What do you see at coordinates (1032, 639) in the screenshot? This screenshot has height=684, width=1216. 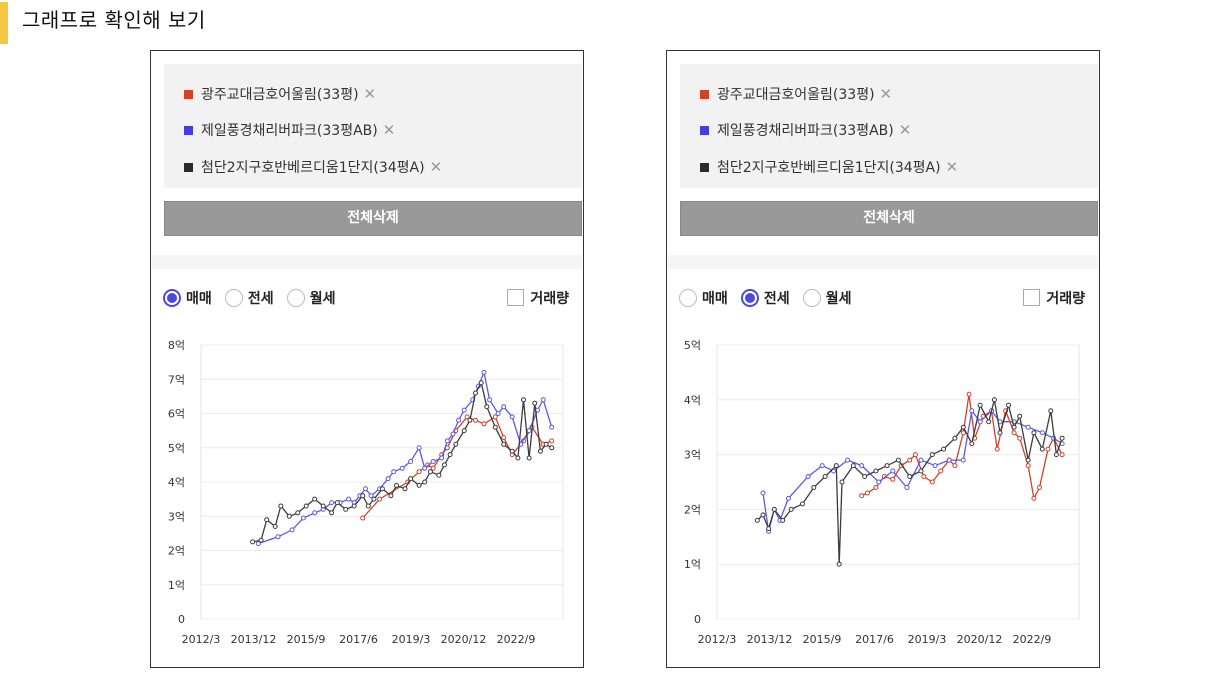 I see `x-tick-label: 2022/9` at bounding box center [1032, 639].